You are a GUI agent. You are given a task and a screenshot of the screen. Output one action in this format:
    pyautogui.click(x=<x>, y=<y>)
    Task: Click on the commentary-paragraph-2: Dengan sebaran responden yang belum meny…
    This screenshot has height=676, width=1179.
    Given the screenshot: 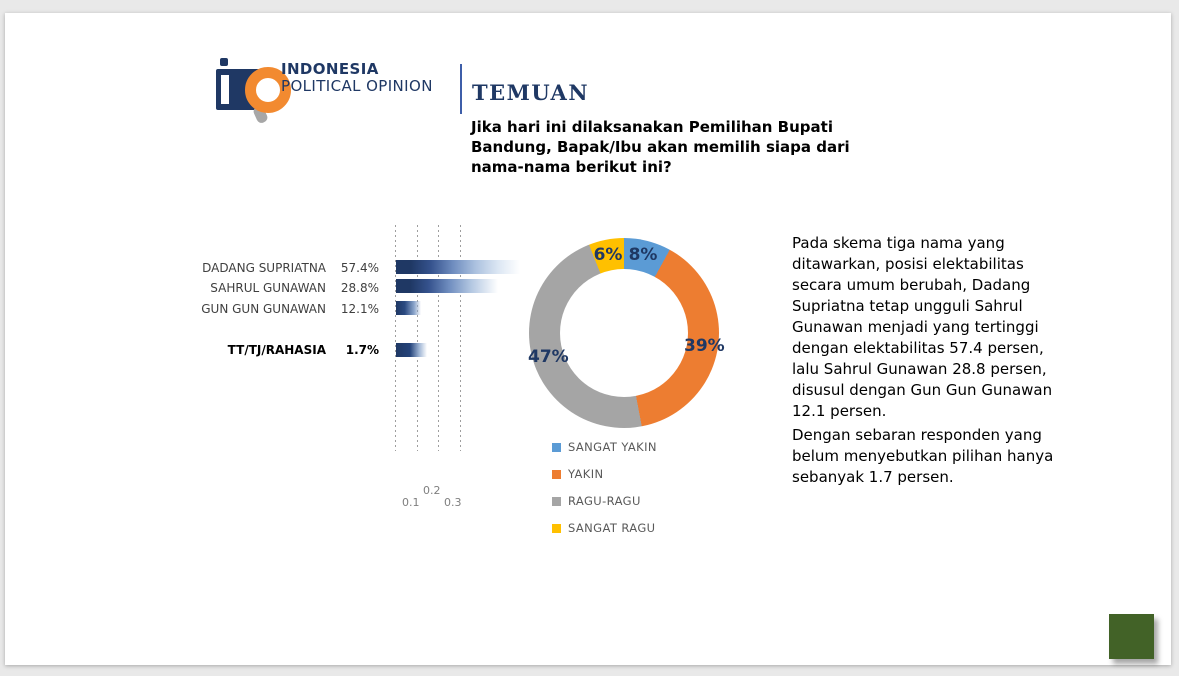 What is the action you would take?
    pyautogui.click(x=923, y=456)
    